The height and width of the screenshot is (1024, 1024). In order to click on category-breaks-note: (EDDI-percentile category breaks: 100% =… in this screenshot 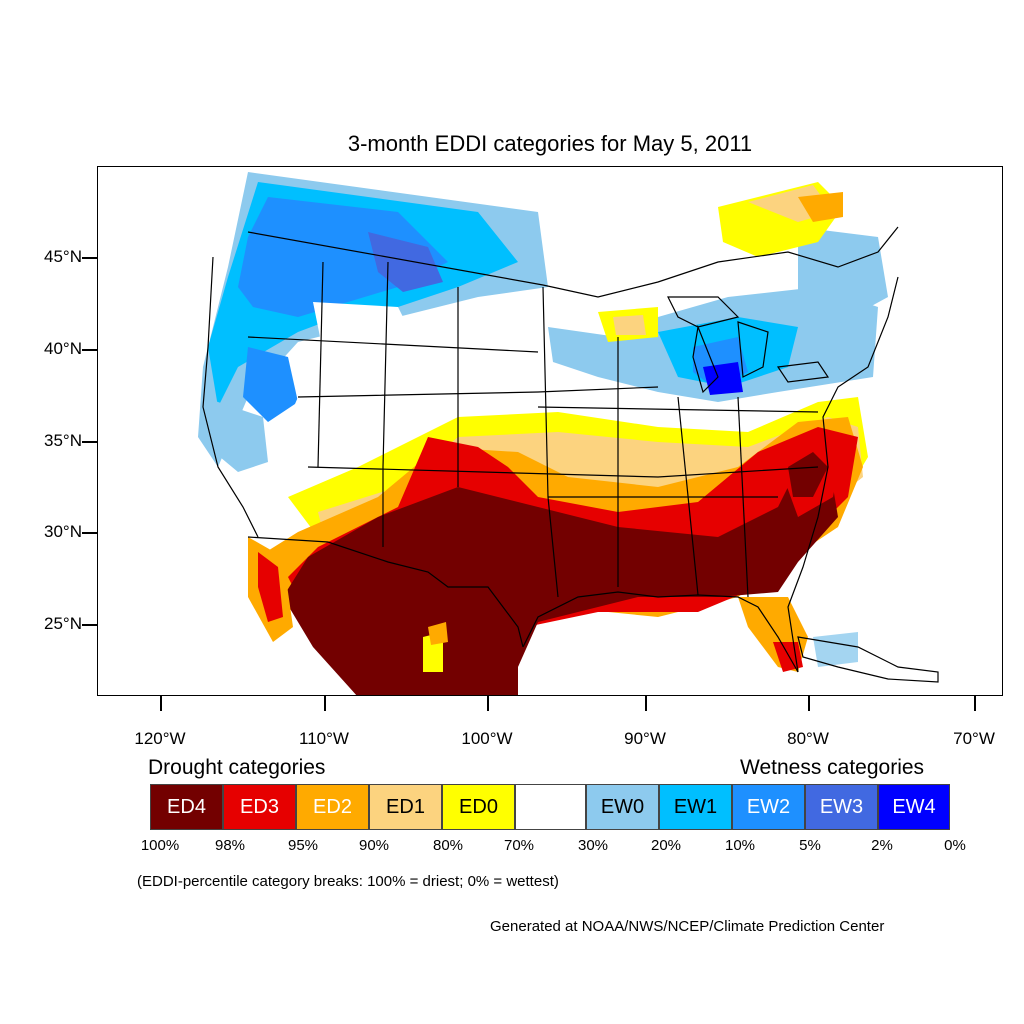, I will do `click(348, 881)`.